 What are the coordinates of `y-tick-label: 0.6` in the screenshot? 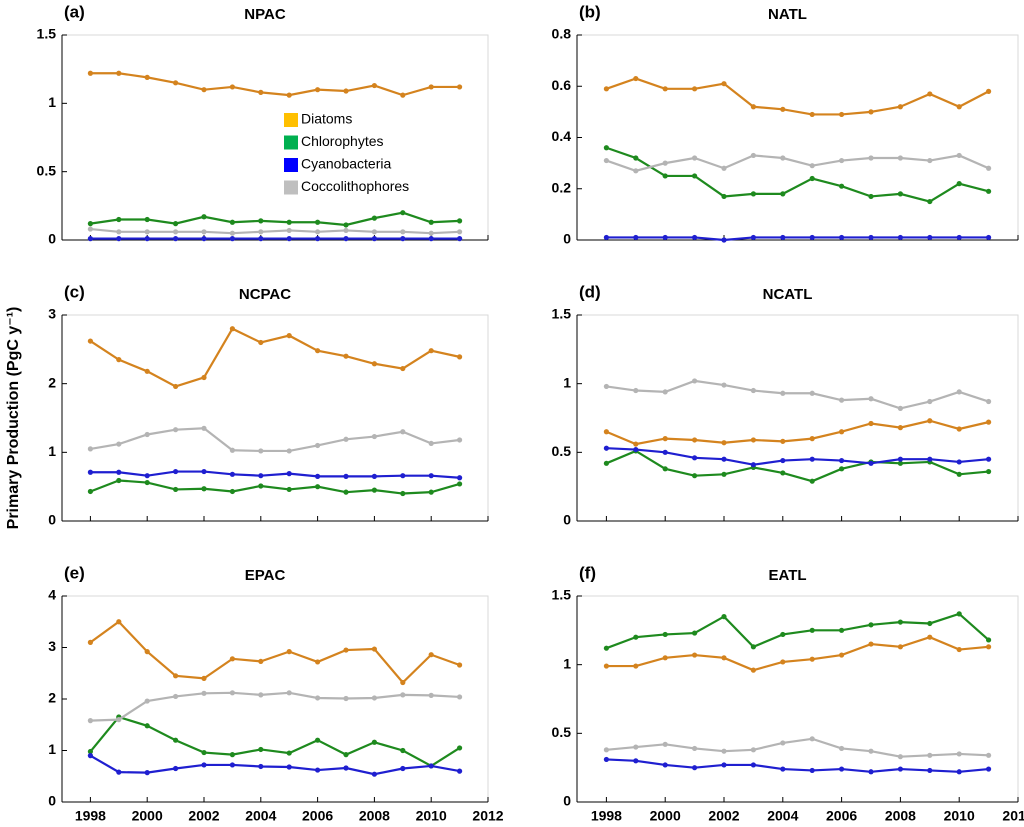 It's located at (562, 85).